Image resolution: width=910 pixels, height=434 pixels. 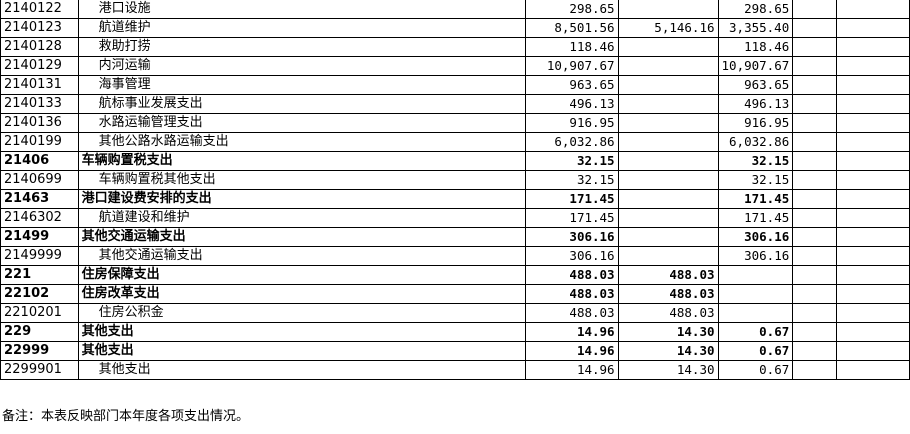 What do you see at coordinates (572, 237) in the screenshot?
I see `total-cell: 306.16` at bounding box center [572, 237].